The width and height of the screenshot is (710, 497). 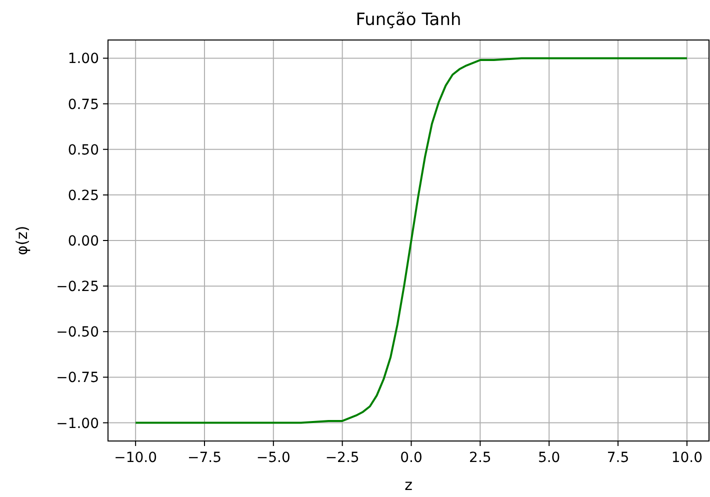 I want to click on y-tick-label: 0.00, so click(x=83, y=242).